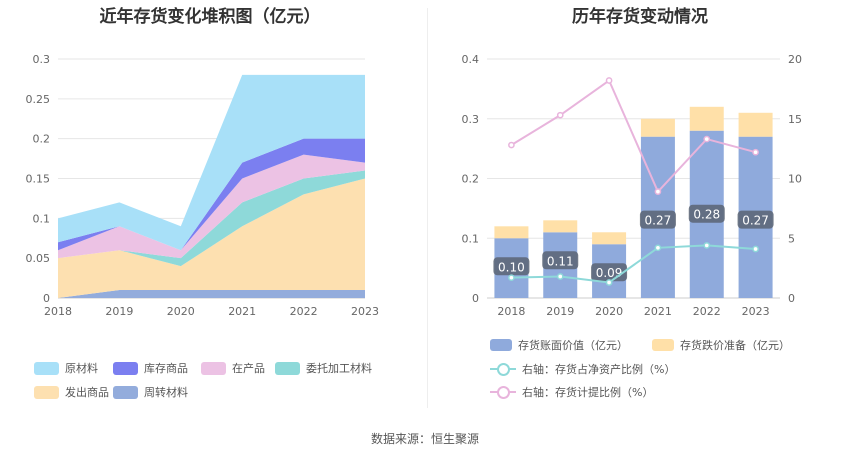 The height and width of the screenshot is (459, 850). I want to click on legend-label-book-value: 存货账面价值（亿元）, so click(573, 345).